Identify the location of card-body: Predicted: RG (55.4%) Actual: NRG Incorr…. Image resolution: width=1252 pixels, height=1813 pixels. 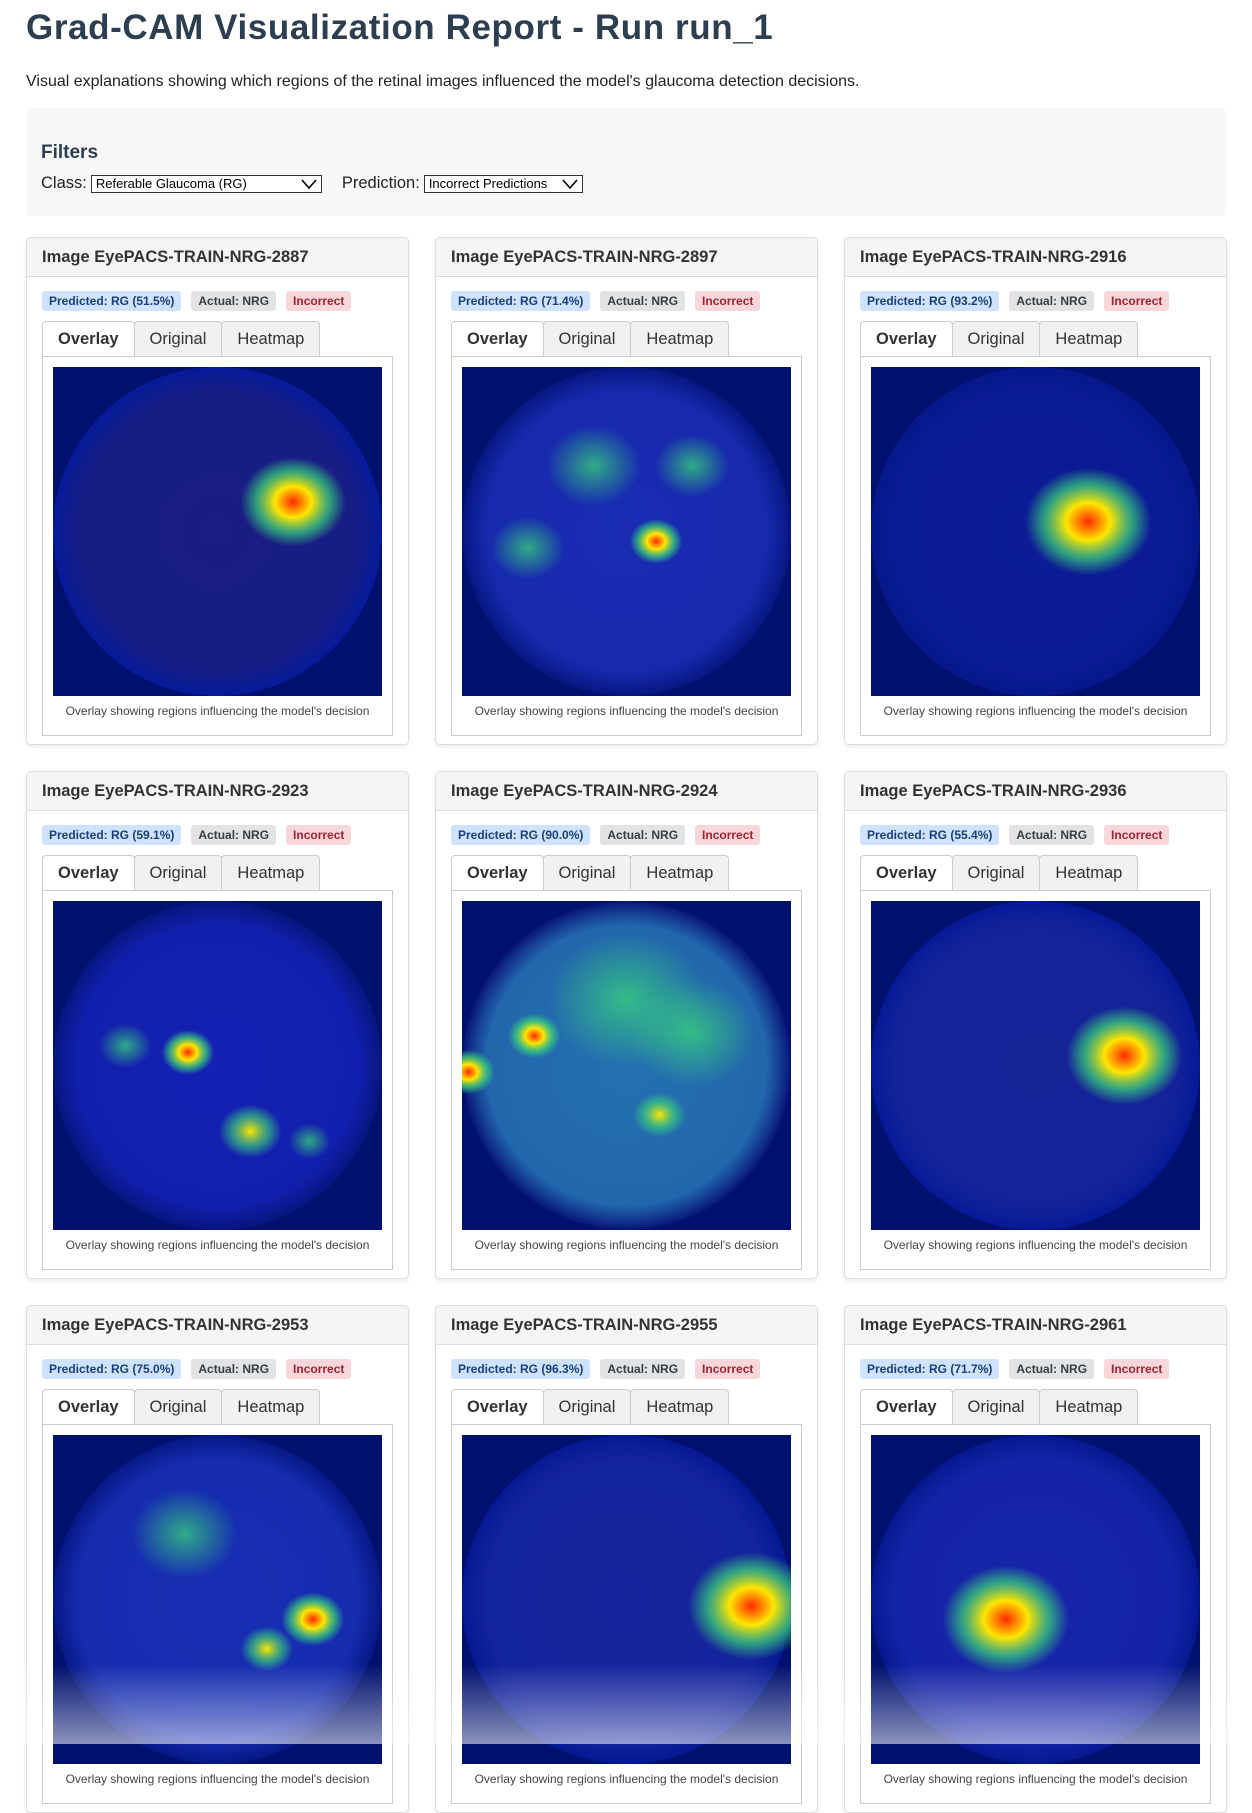
(1035, 1040).